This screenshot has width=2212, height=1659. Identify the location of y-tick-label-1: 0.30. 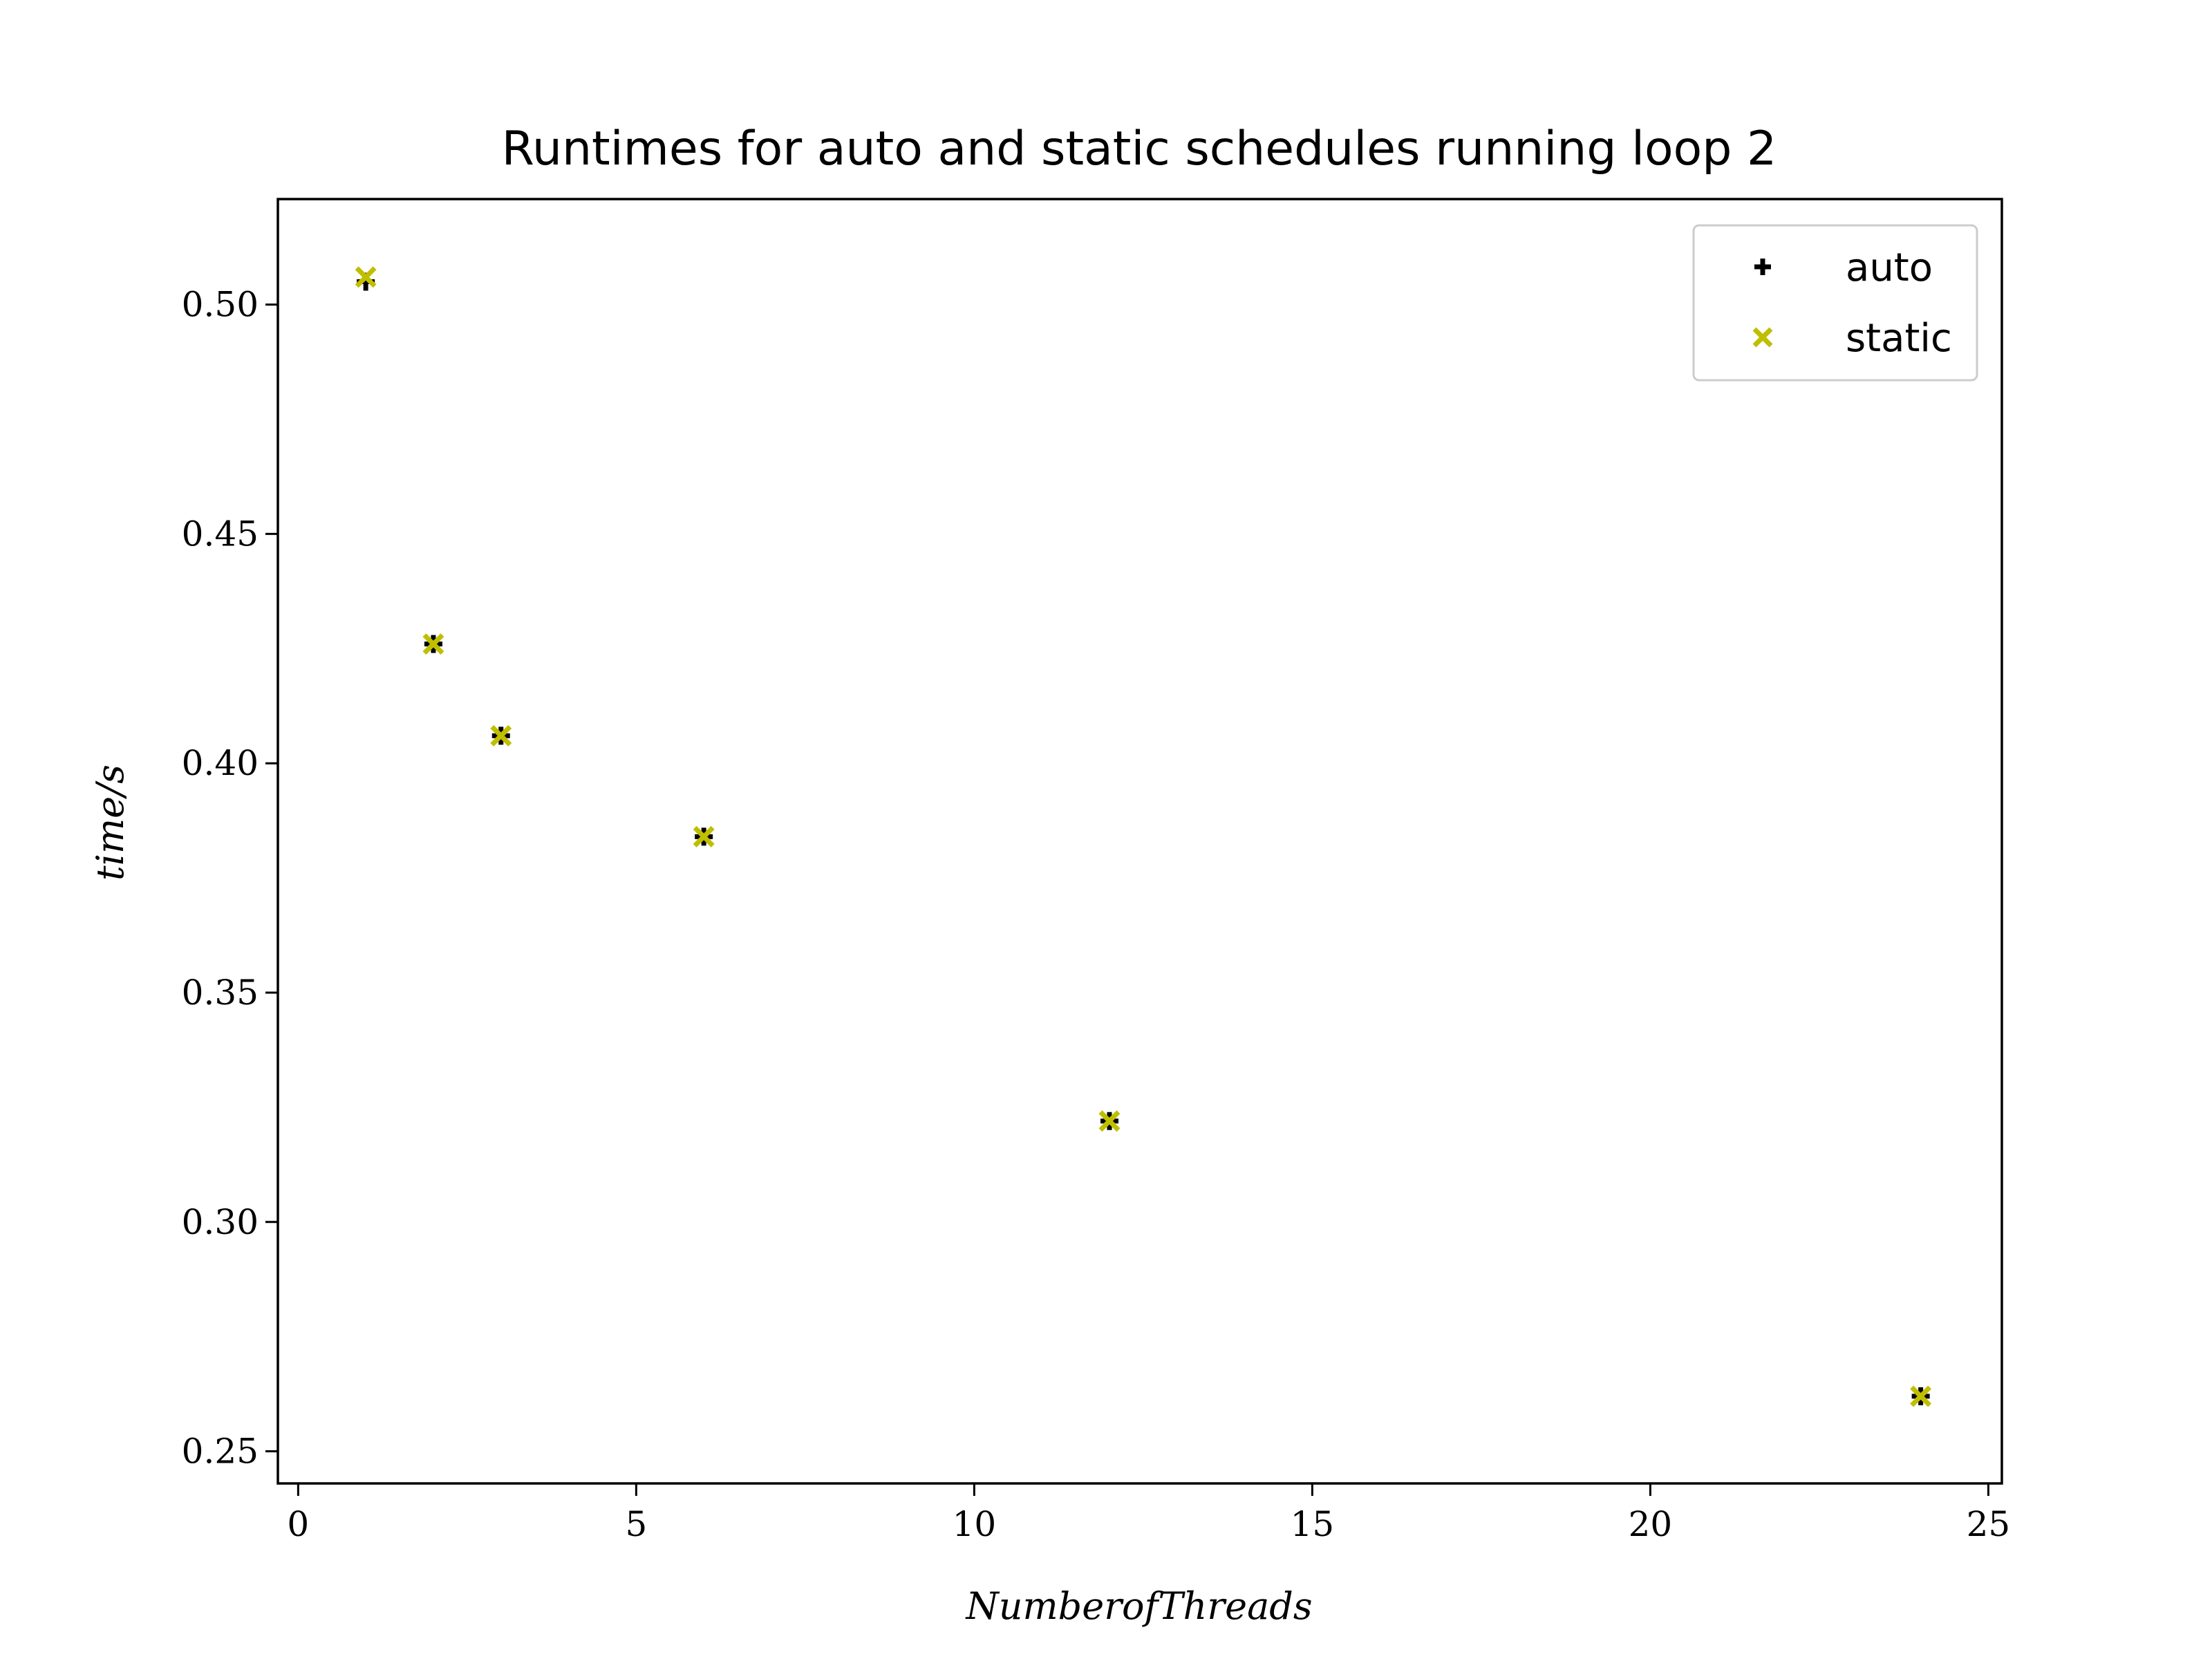
(221, 1222).